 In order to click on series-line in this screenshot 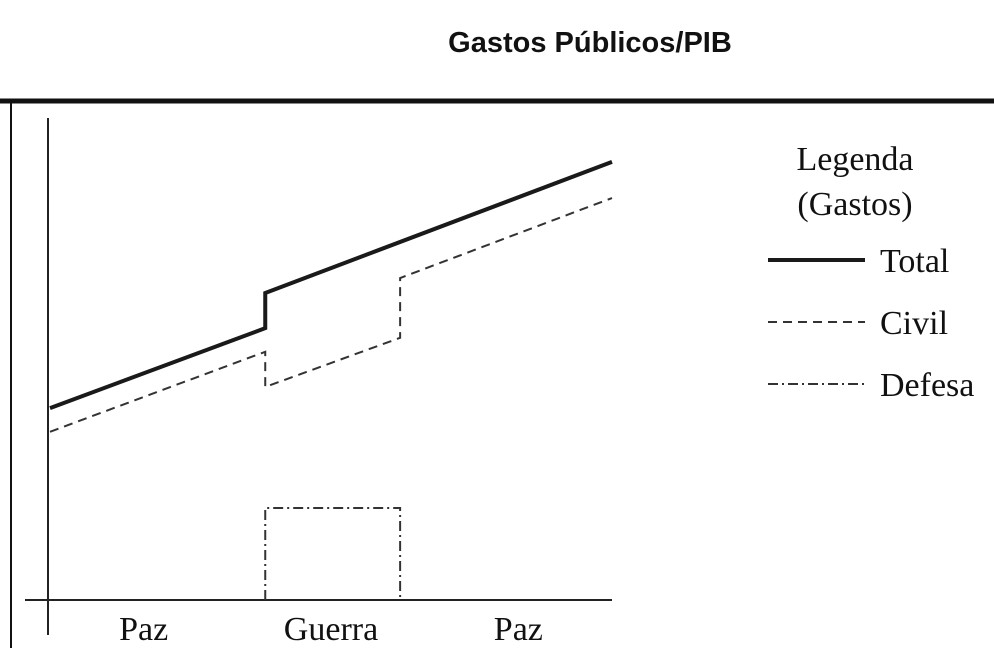, I will do `click(333, 553)`.